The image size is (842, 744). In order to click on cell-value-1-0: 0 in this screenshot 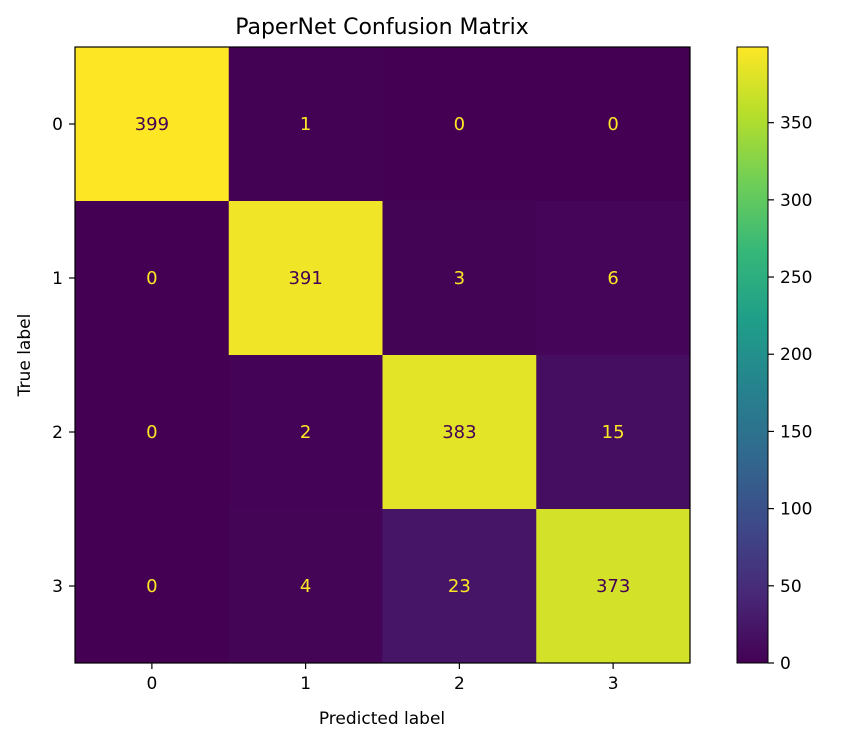, I will do `click(151, 278)`.